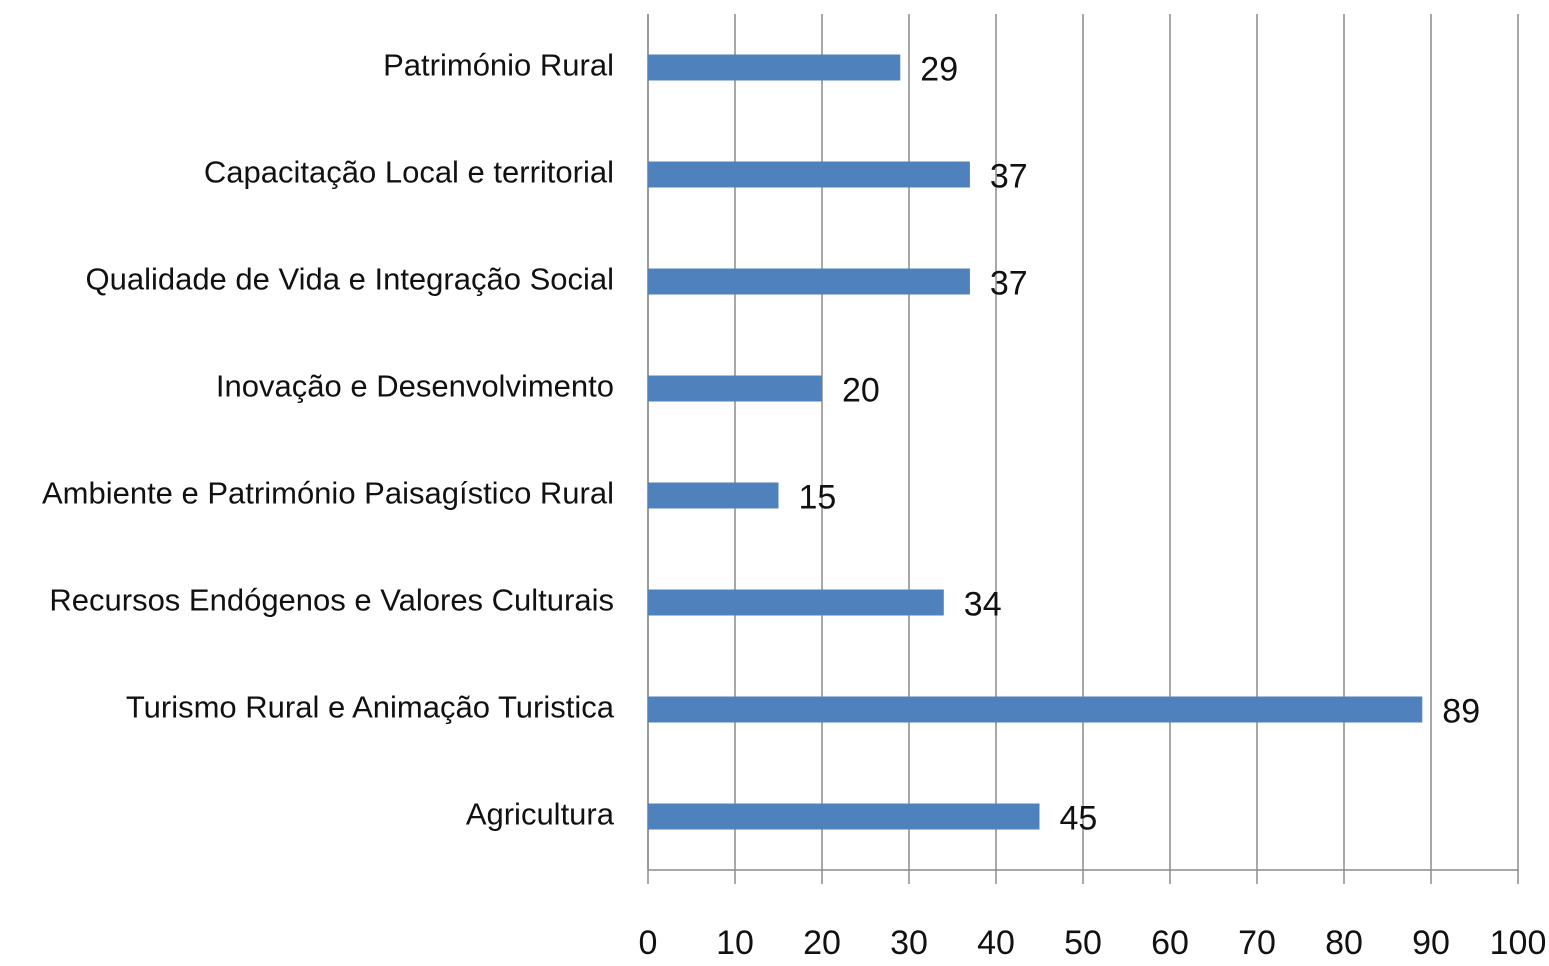 The height and width of the screenshot is (966, 1549). Describe the element at coordinates (1431, 943) in the screenshot. I see `x-tick-label: 90` at that location.